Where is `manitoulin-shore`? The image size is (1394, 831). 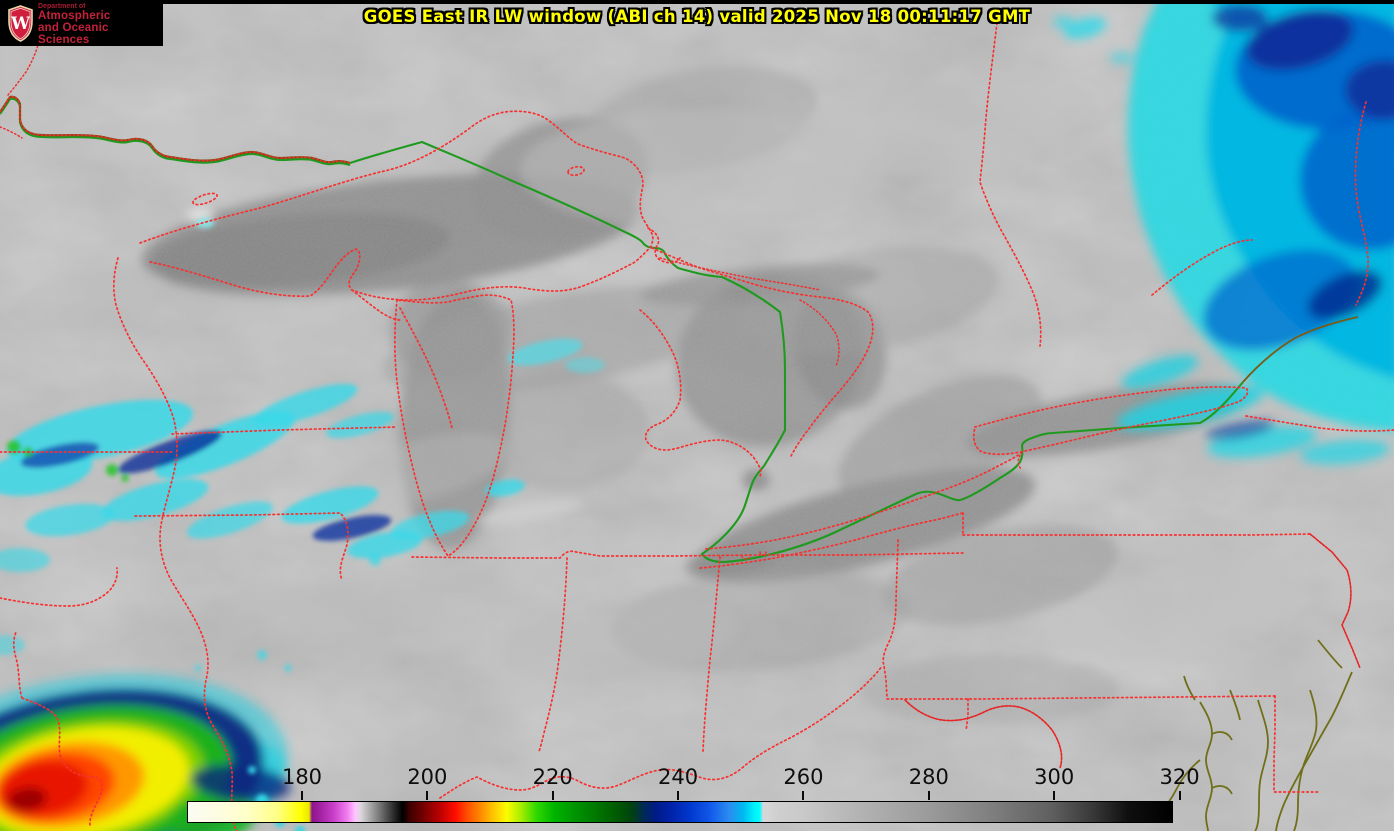 manitoulin-shore is located at coordinates (740, 274).